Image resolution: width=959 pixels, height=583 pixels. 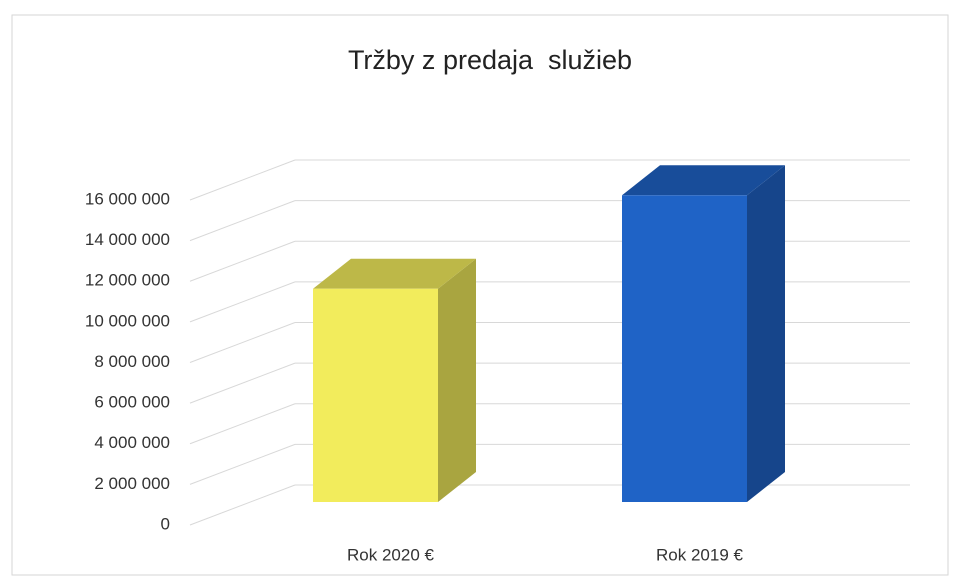 I want to click on x-tick-label: Rok 2020 €, so click(x=390, y=554).